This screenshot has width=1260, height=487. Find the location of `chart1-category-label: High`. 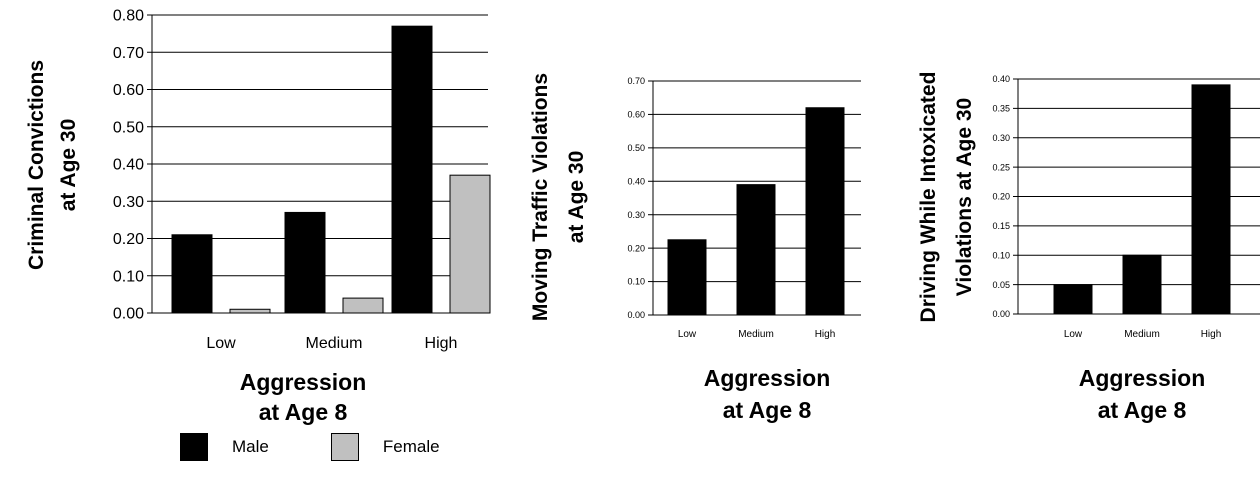

chart1-category-label: High is located at coordinates (441, 343).